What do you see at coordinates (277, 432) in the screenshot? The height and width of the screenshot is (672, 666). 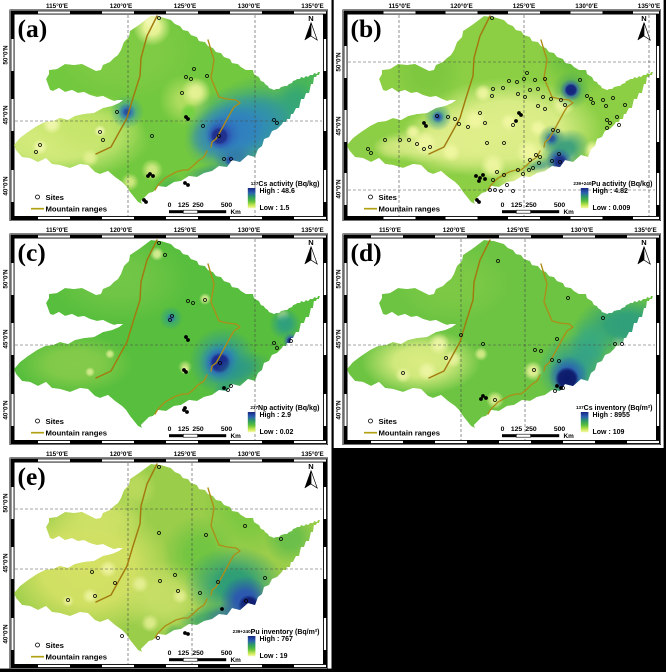 I see `svg-text: Low : 0.02` at bounding box center [277, 432].